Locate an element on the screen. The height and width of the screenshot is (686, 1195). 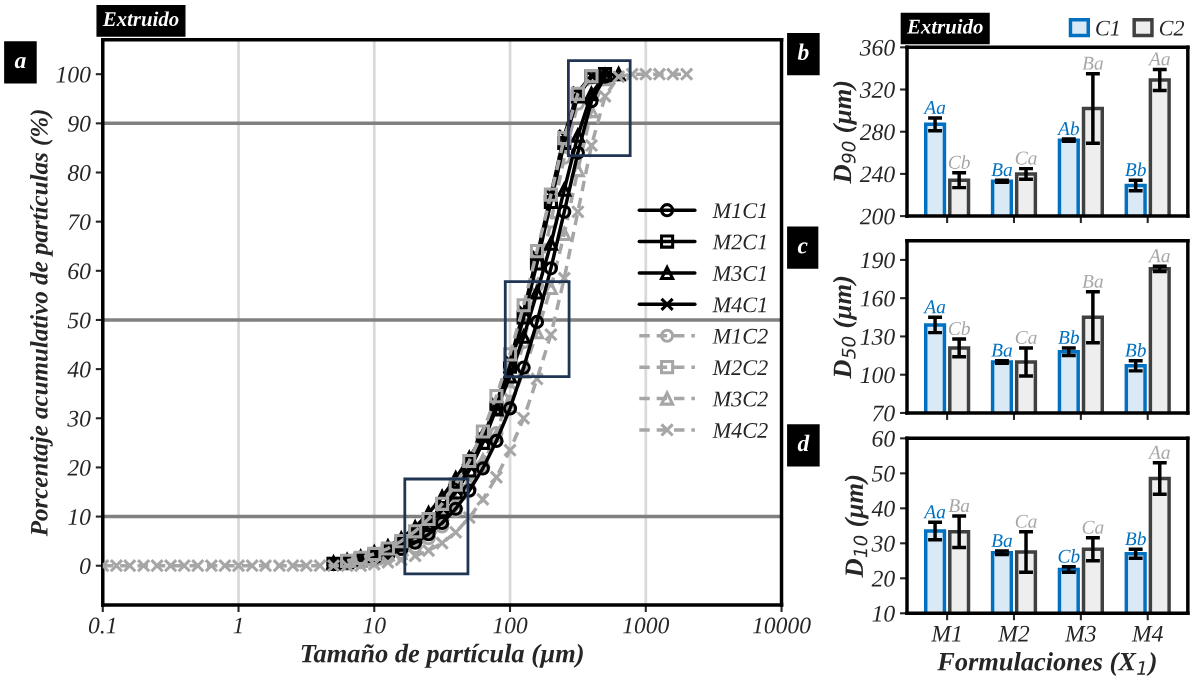
y-tick-label: 280 is located at coordinates (877, 132).